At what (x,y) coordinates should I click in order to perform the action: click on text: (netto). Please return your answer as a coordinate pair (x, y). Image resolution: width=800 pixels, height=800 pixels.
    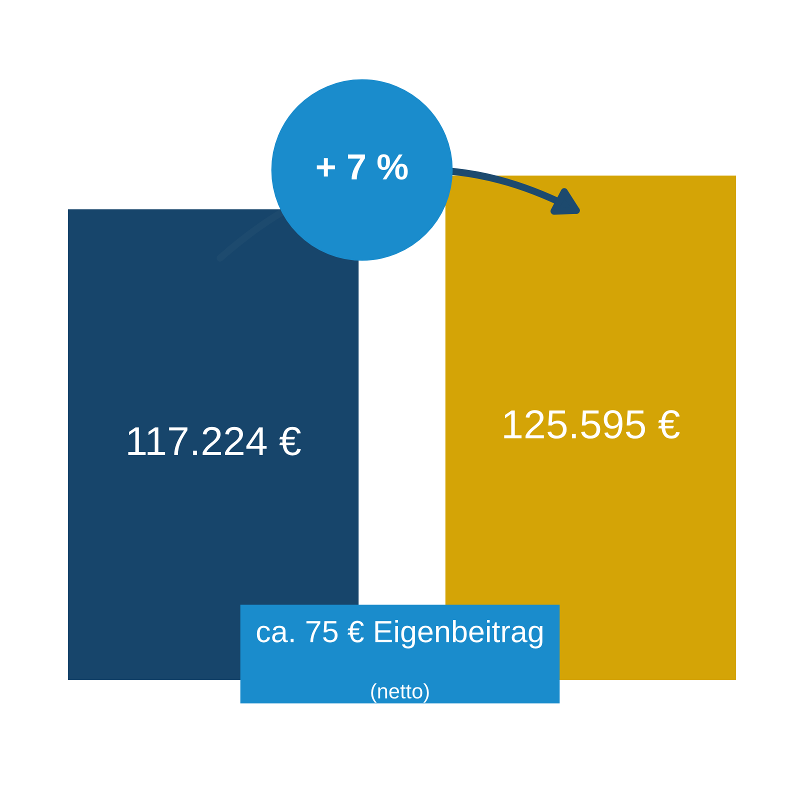
    Looking at the image, I should click on (400, 693).